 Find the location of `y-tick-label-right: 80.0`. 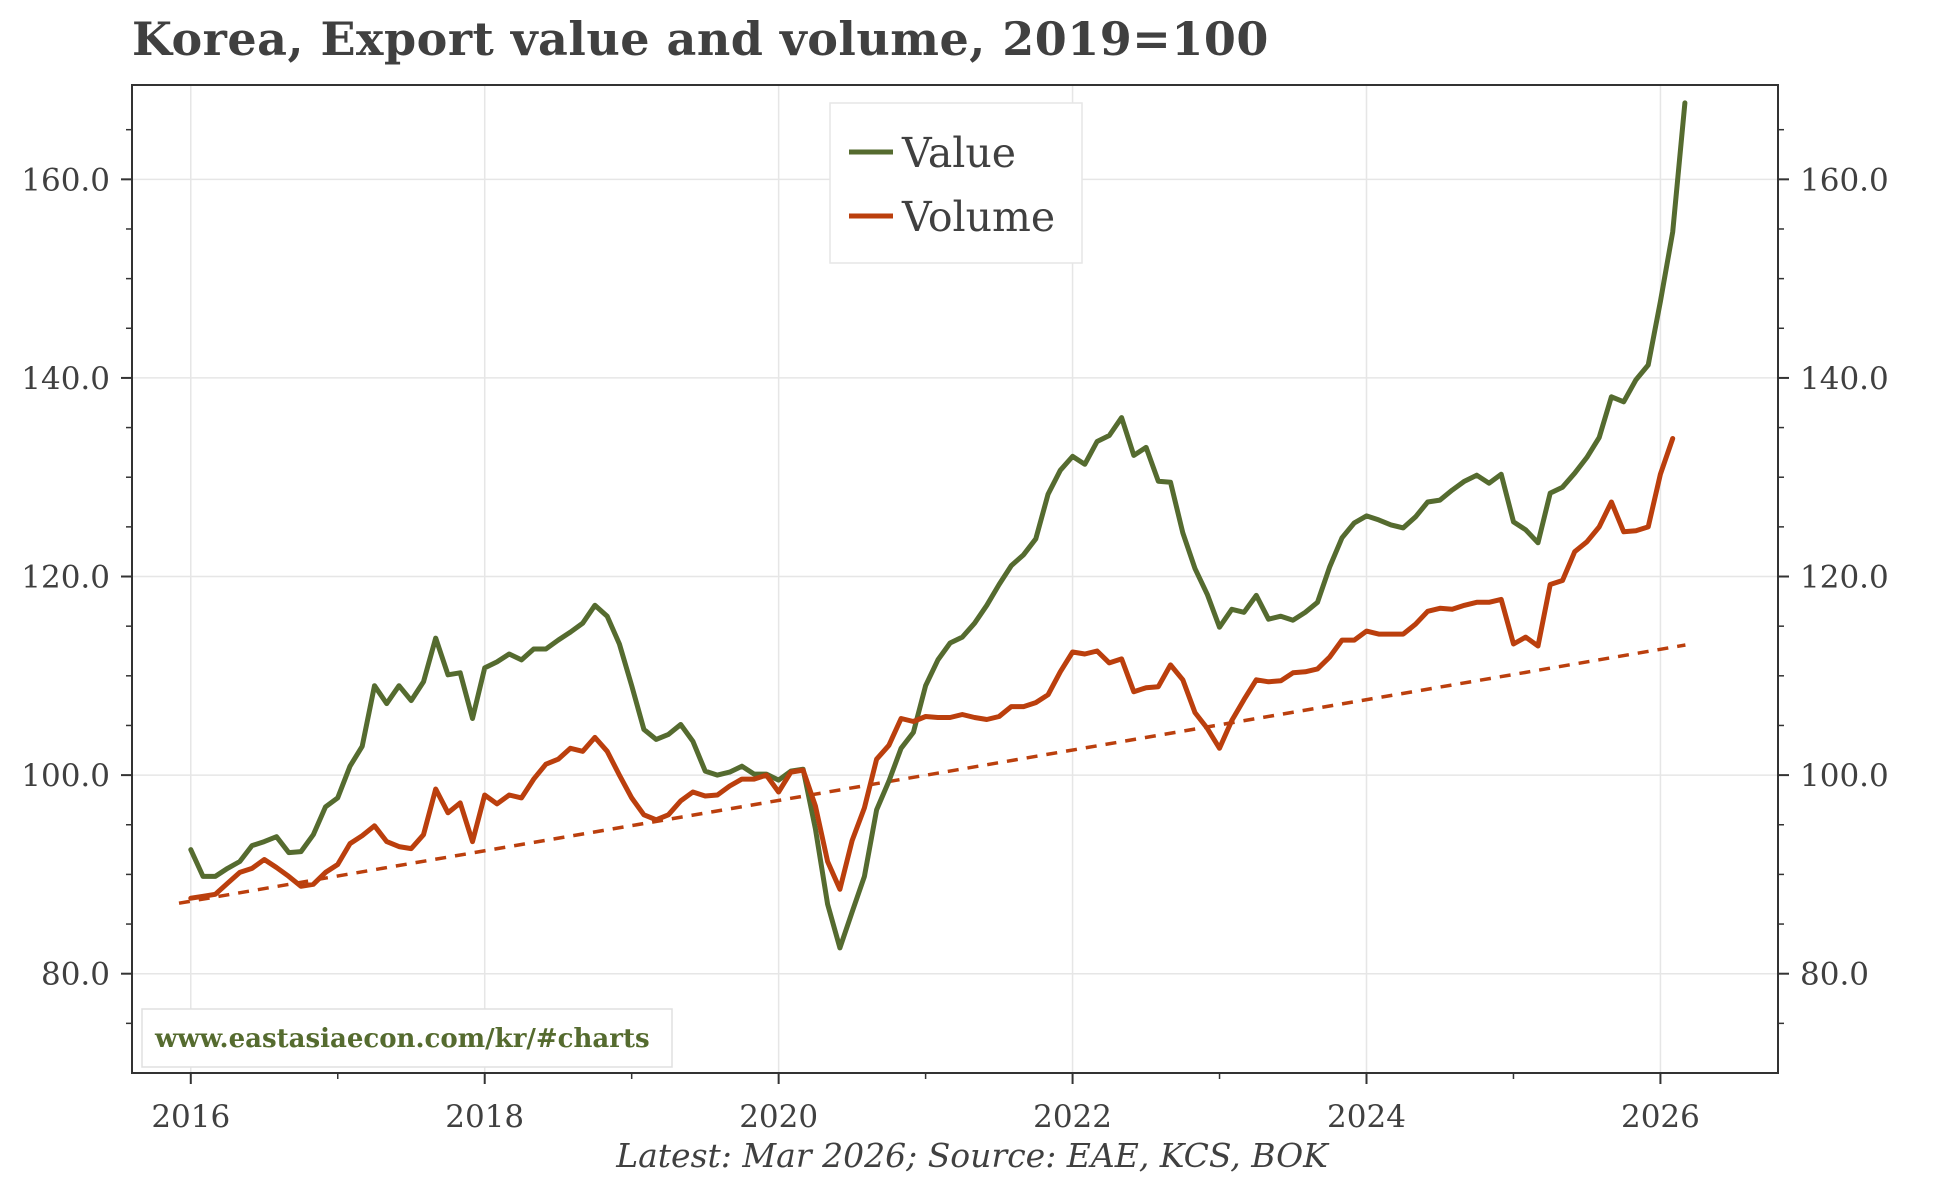

y-tick-label-right: 80.0 is located at coordinates (1834, 975).